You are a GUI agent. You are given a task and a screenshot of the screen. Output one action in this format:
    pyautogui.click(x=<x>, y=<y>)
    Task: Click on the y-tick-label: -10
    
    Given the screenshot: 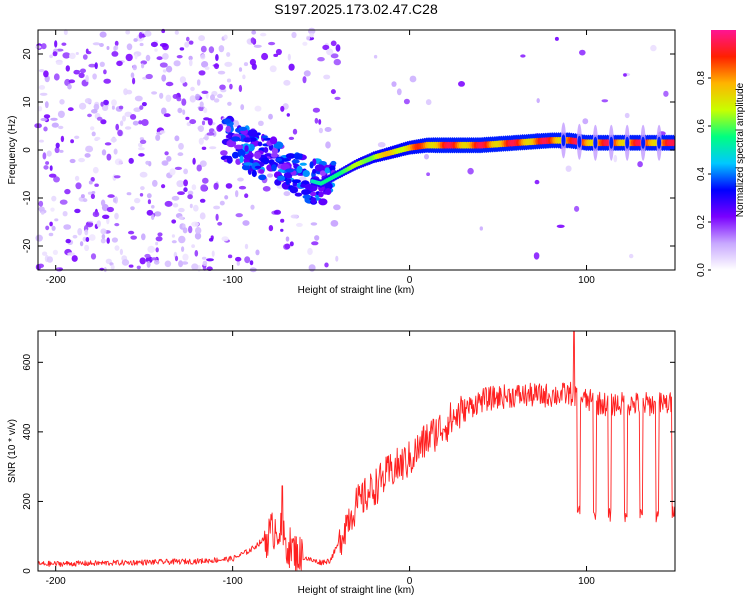 What is the action you would take?
    pyautogui.click(x=27, y=197)
    